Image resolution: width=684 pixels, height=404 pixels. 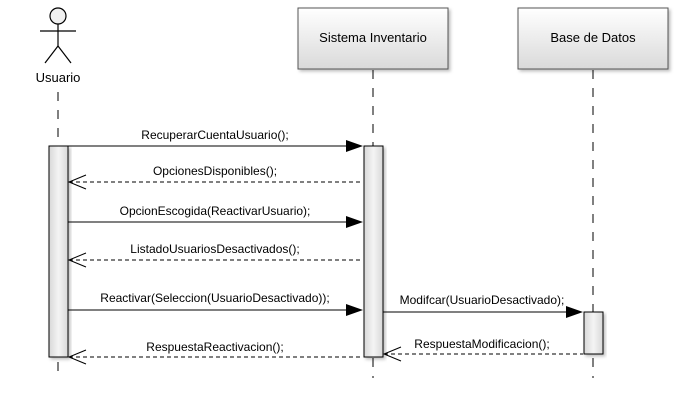 What do you see at coordinates (58, 35) in the screenshot?
I see `stick-figure-actor-icon` at bounding box center [58, 35].